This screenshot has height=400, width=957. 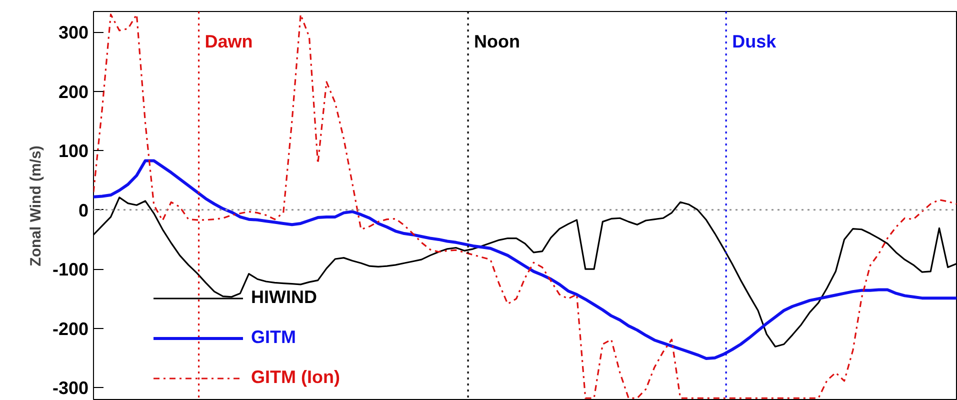 I want to click on y-tick-label: 0, so click(x=83, y=210).